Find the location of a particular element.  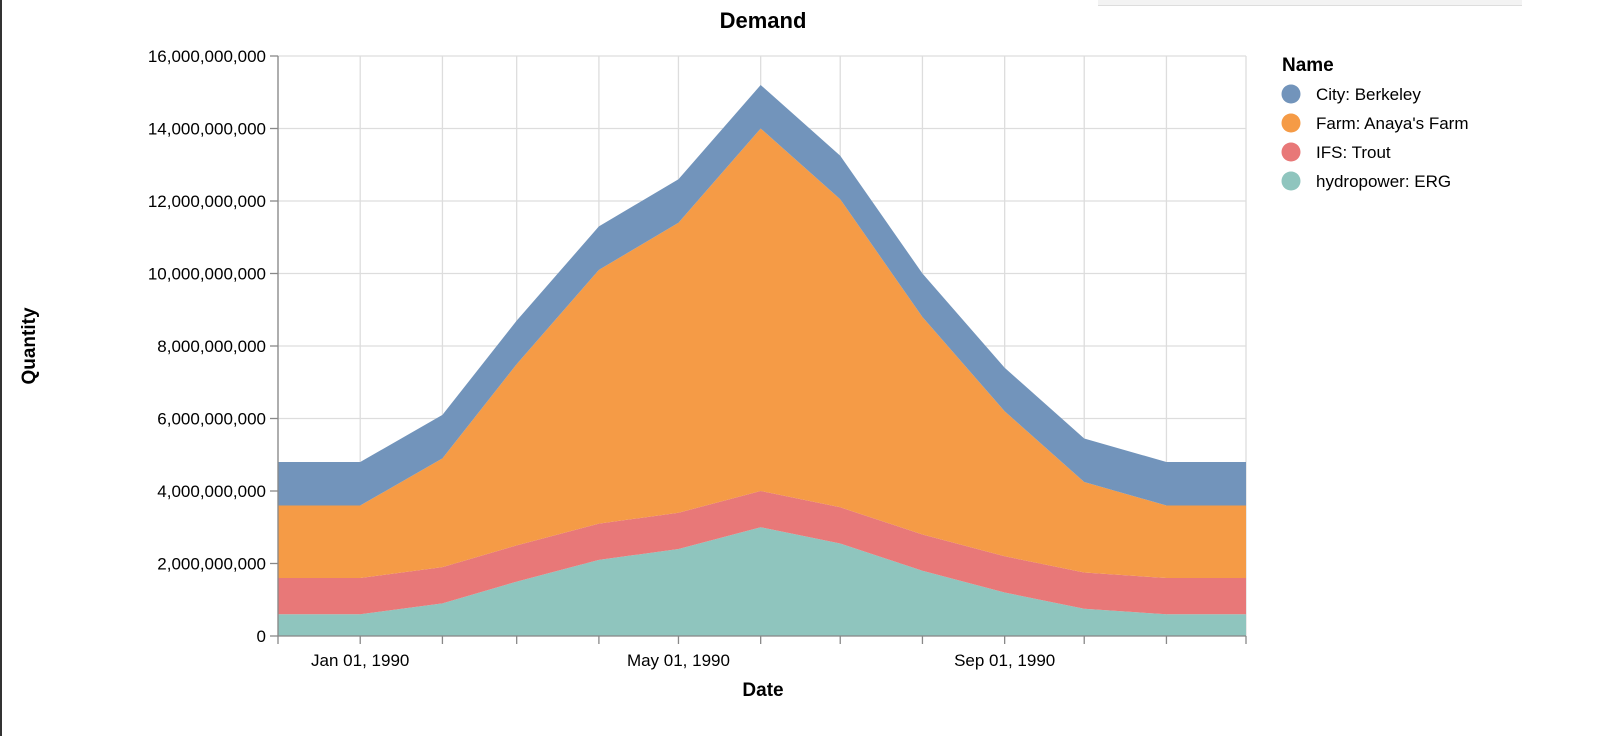

x-axis-title: Date is located at coordinates (762, 690).